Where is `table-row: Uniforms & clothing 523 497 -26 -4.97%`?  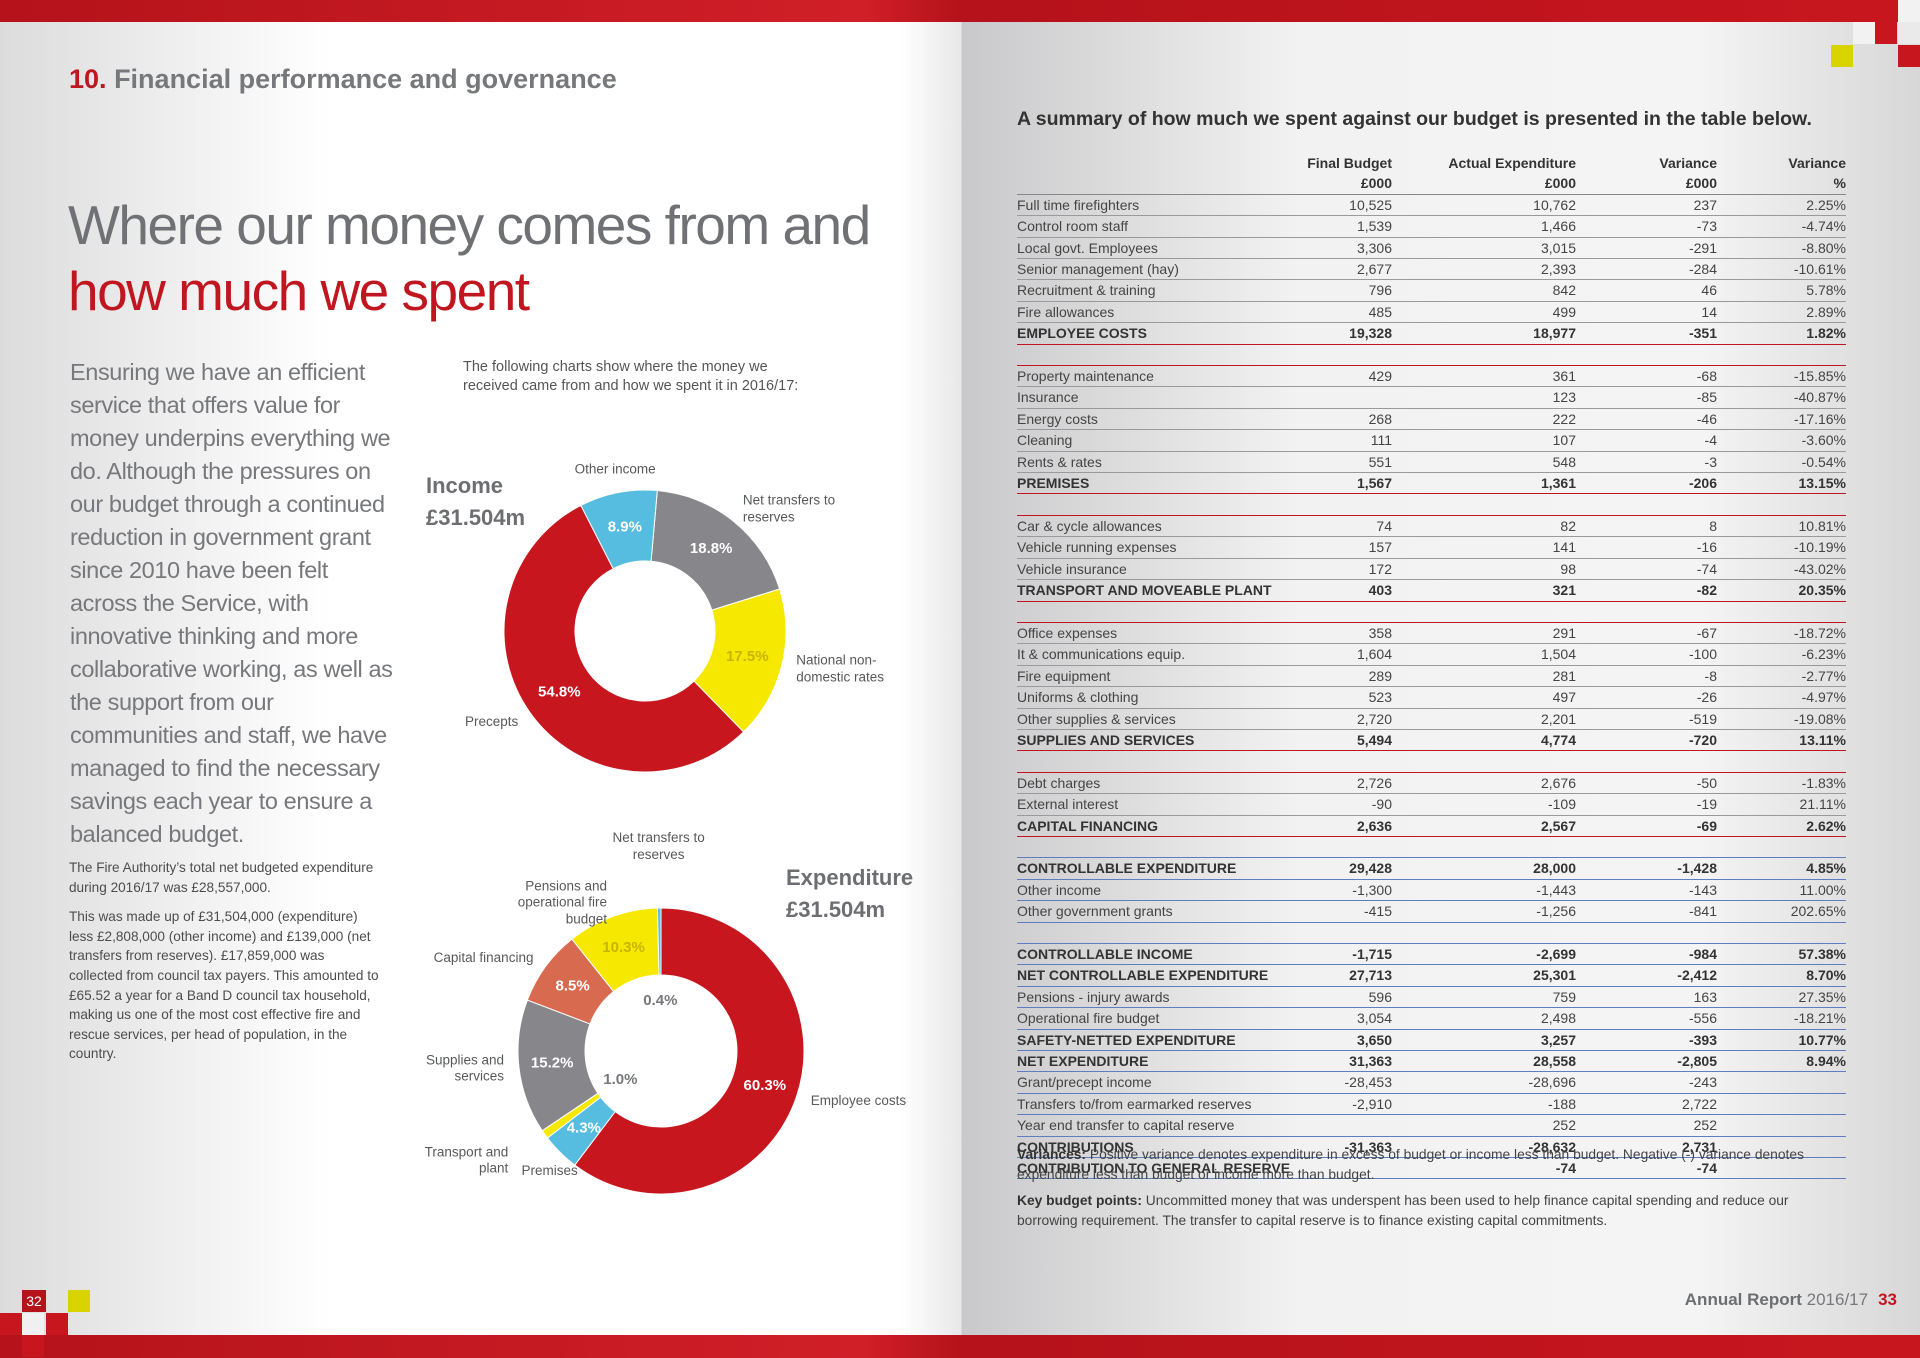 table-row: Uniforms & clothing 523 497 -26 -4.97% is located at coordinates (1431, 697).